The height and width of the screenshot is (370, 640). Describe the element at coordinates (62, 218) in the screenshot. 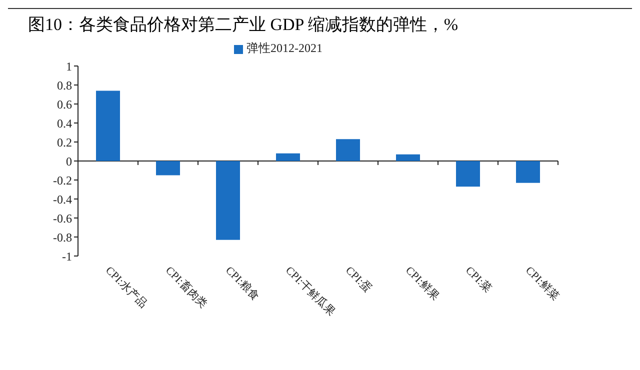

I see `y-tick-label: -0.6` at that location.